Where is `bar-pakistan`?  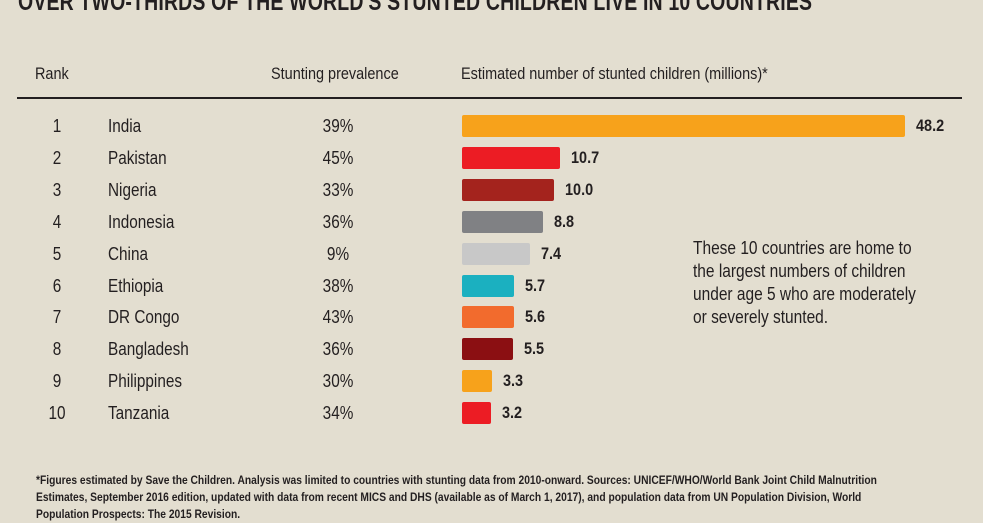
bar-pakistan is located at coordinates (511, 157).